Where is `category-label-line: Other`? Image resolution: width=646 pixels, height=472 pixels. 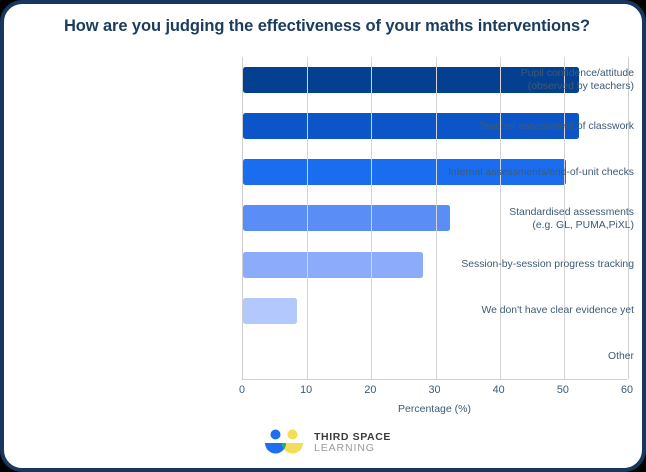
category-label-line: Other is located at coordinates (621, 357).